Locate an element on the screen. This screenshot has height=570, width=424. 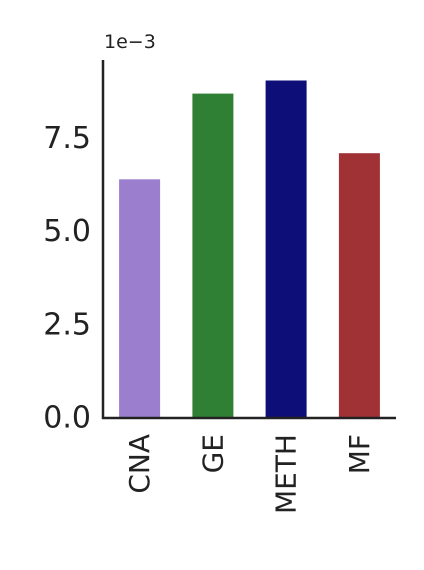
x-tick-label-cna: CNA is located at coordinates (139, 464).